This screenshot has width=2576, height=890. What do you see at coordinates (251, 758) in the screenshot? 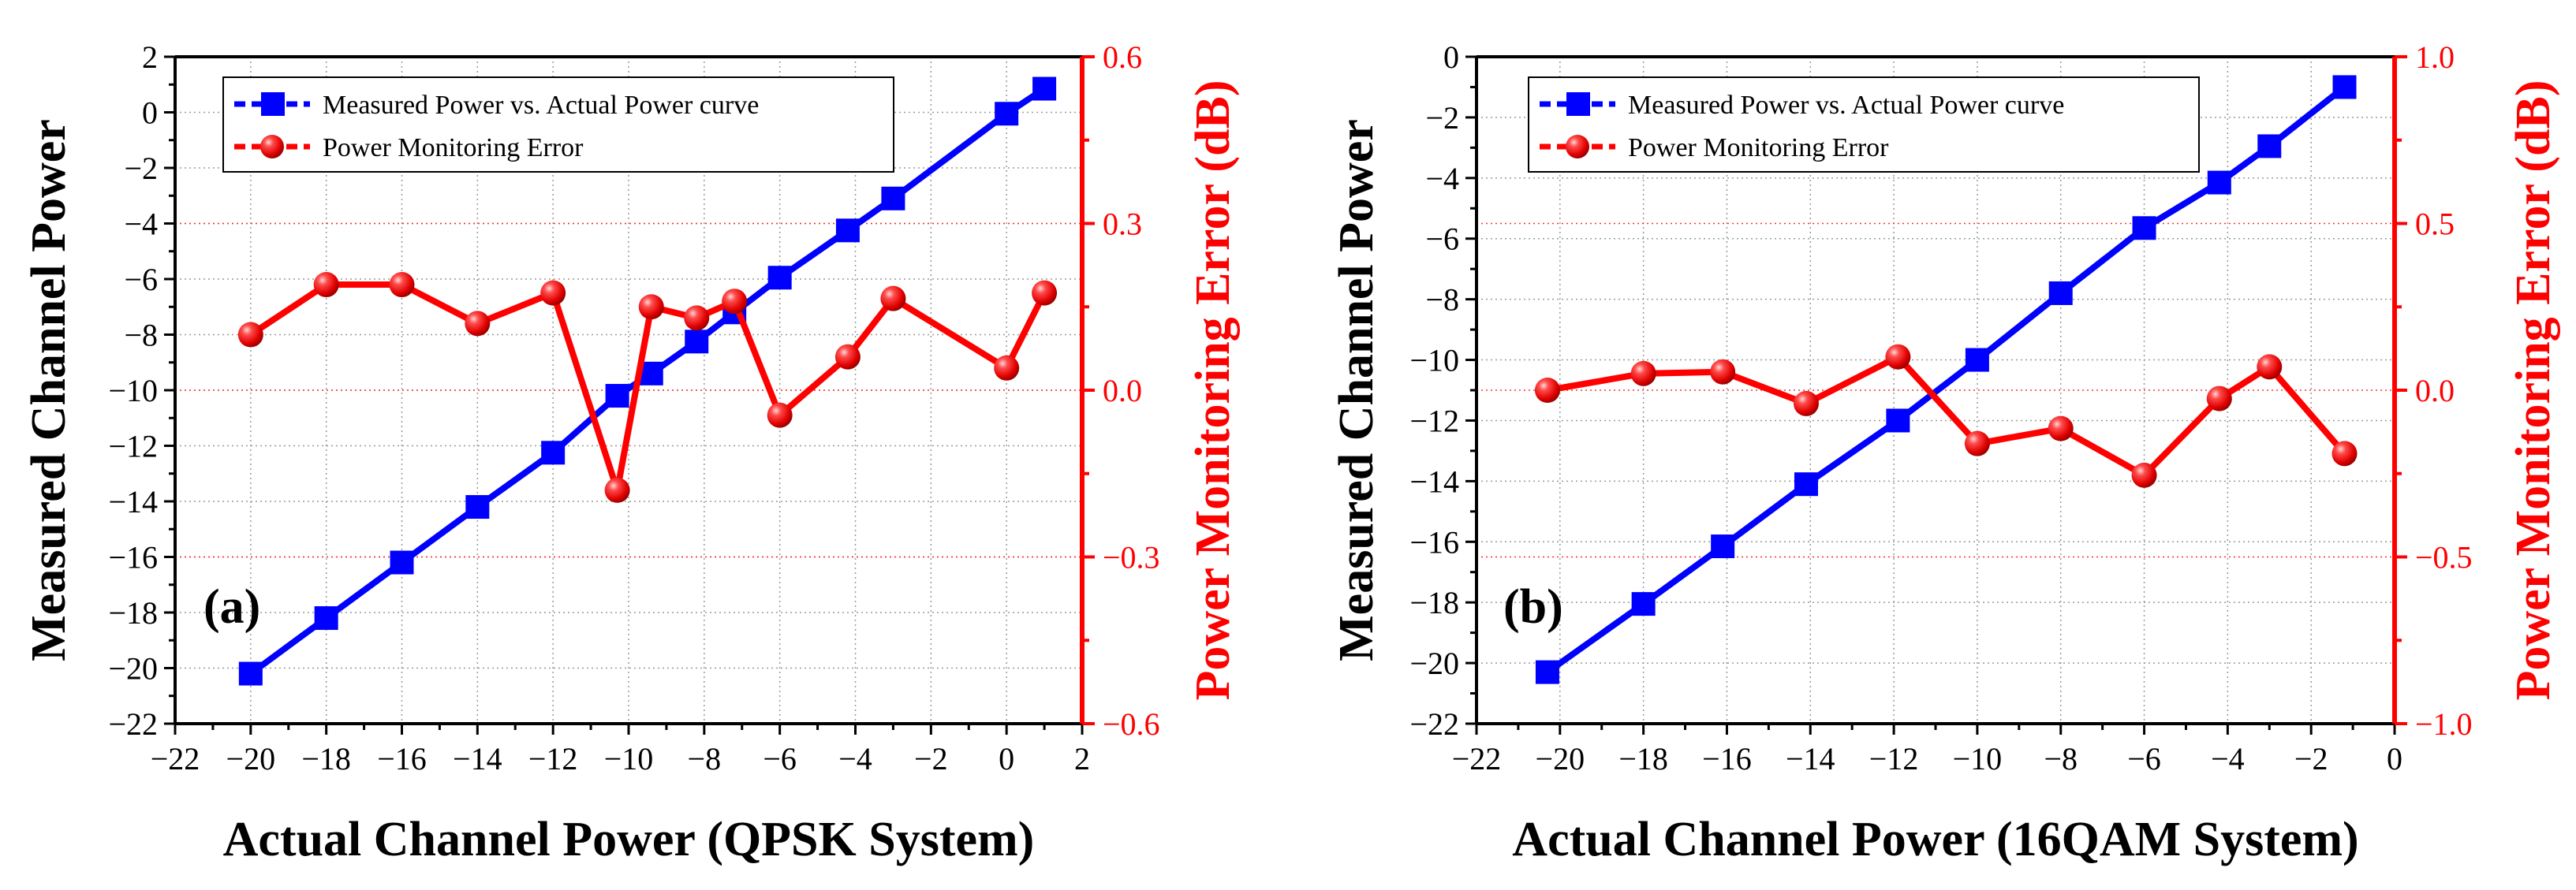
I see `x-tick-label: −20` at bounding box center [251, 758].